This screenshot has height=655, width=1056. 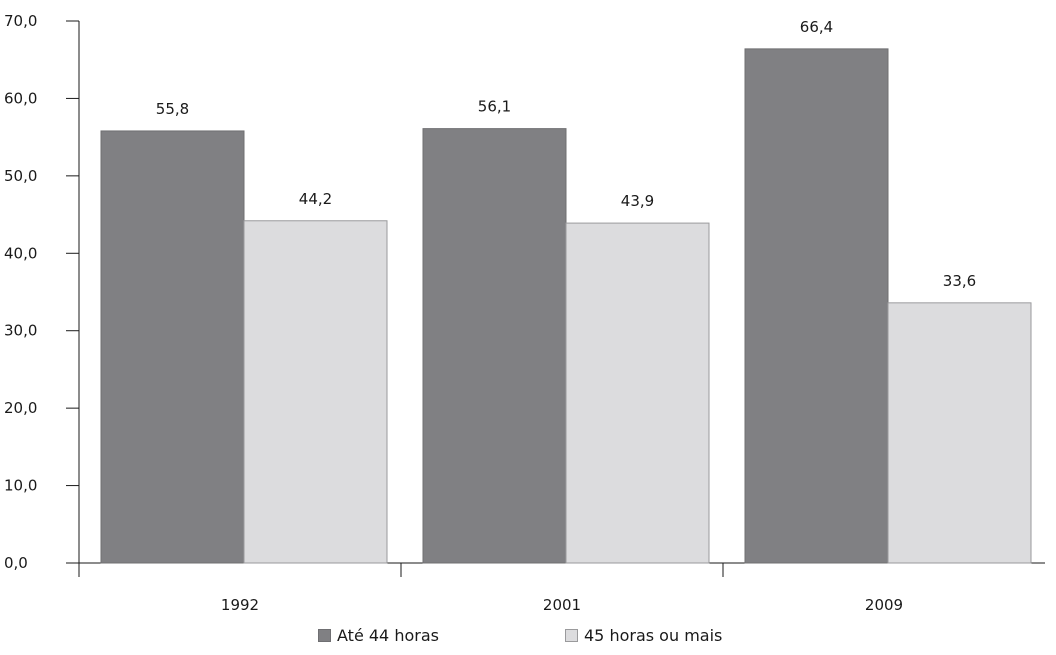 I want to click on legend-swatch-45-horas-ou-mais, so click(x=571, y=635).